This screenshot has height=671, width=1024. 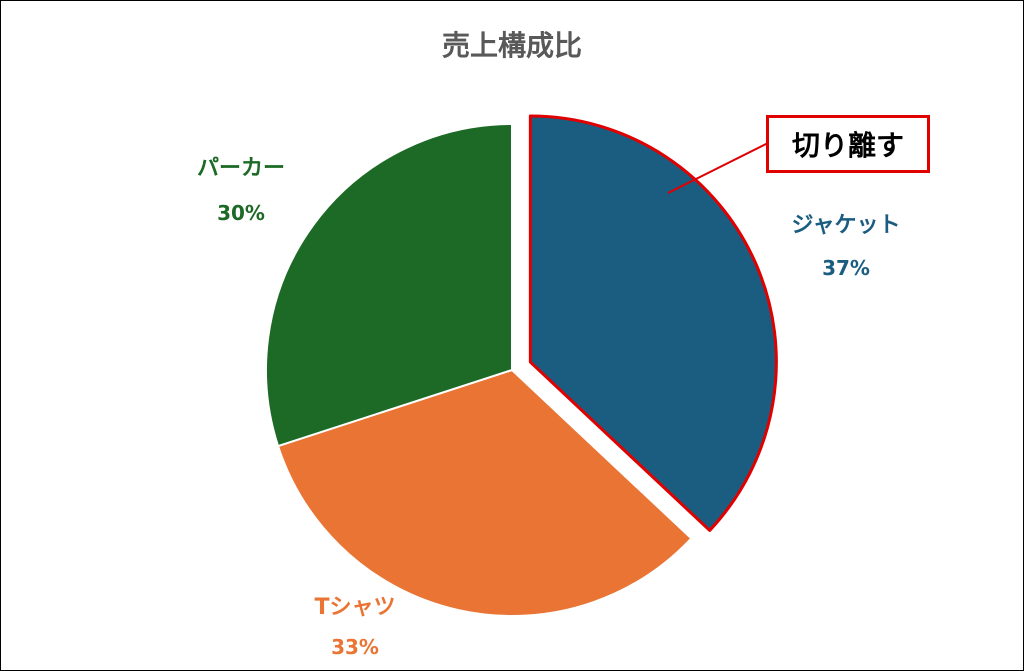 What do you see at coordinates (355, 647) in the screenshot?
I see `slice-value-label: 33%` at bounding box center [355, 647].